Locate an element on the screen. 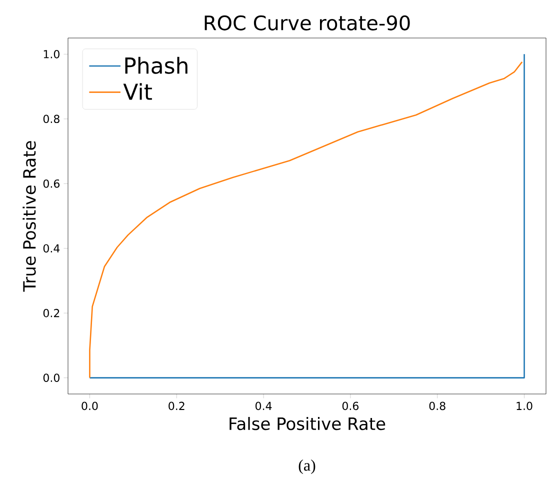 The width and height of the screenshot is (547, 487). y-tick-label: 0.2 is located at coordinates (51, 313).